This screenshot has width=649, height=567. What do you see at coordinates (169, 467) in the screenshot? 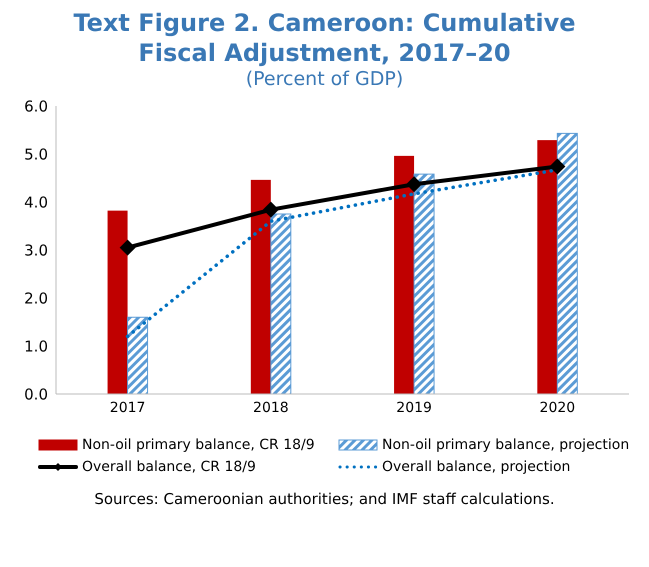
I see `legend-label: Overall balance, CR 18/9` at bounding box center [169, 467].